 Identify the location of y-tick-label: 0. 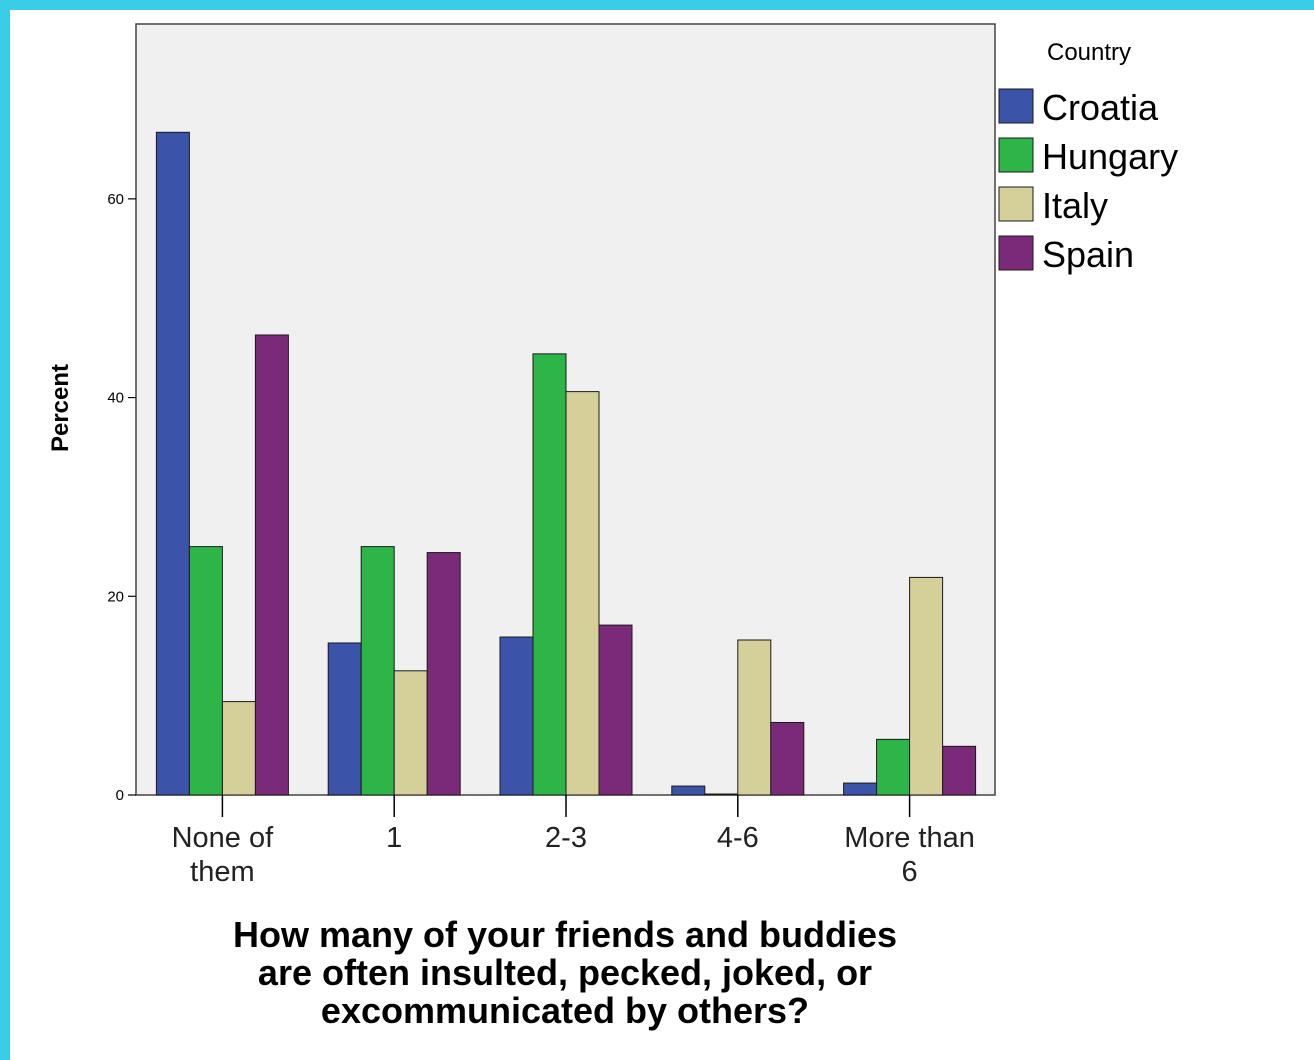
(120, 795).